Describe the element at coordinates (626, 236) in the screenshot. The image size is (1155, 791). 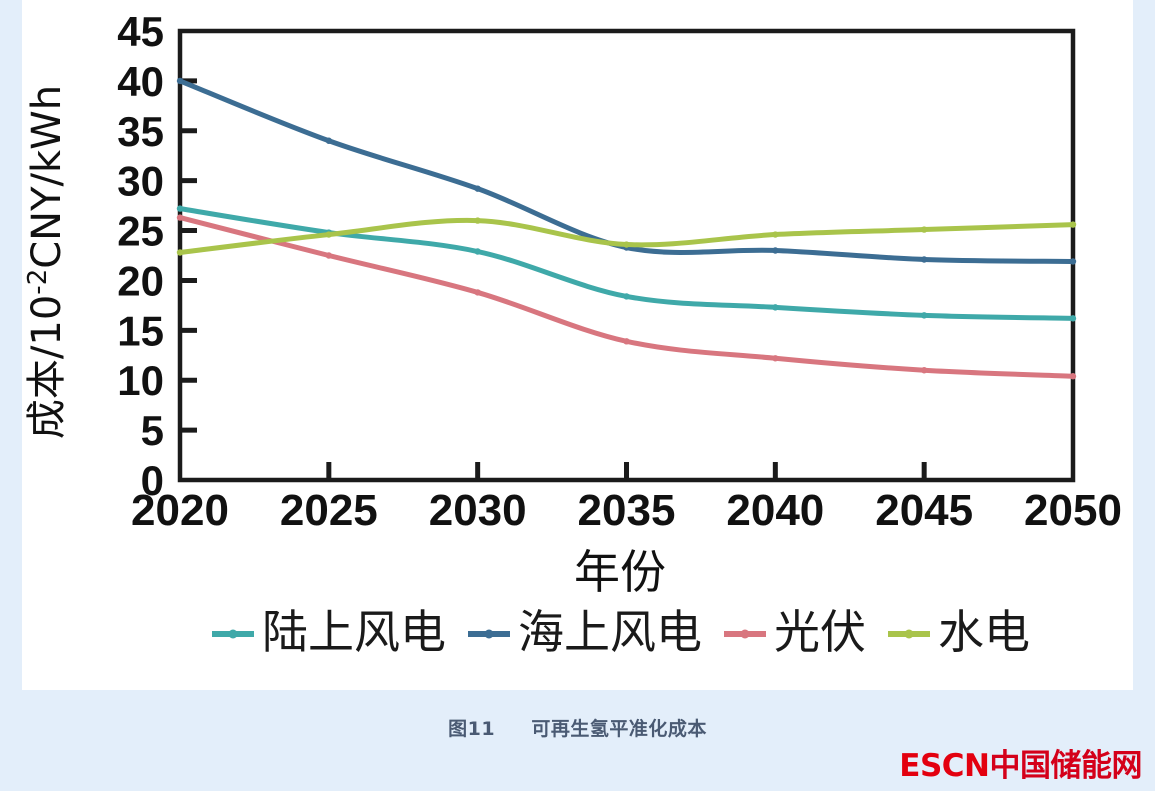
I see `series-水电` at that location.